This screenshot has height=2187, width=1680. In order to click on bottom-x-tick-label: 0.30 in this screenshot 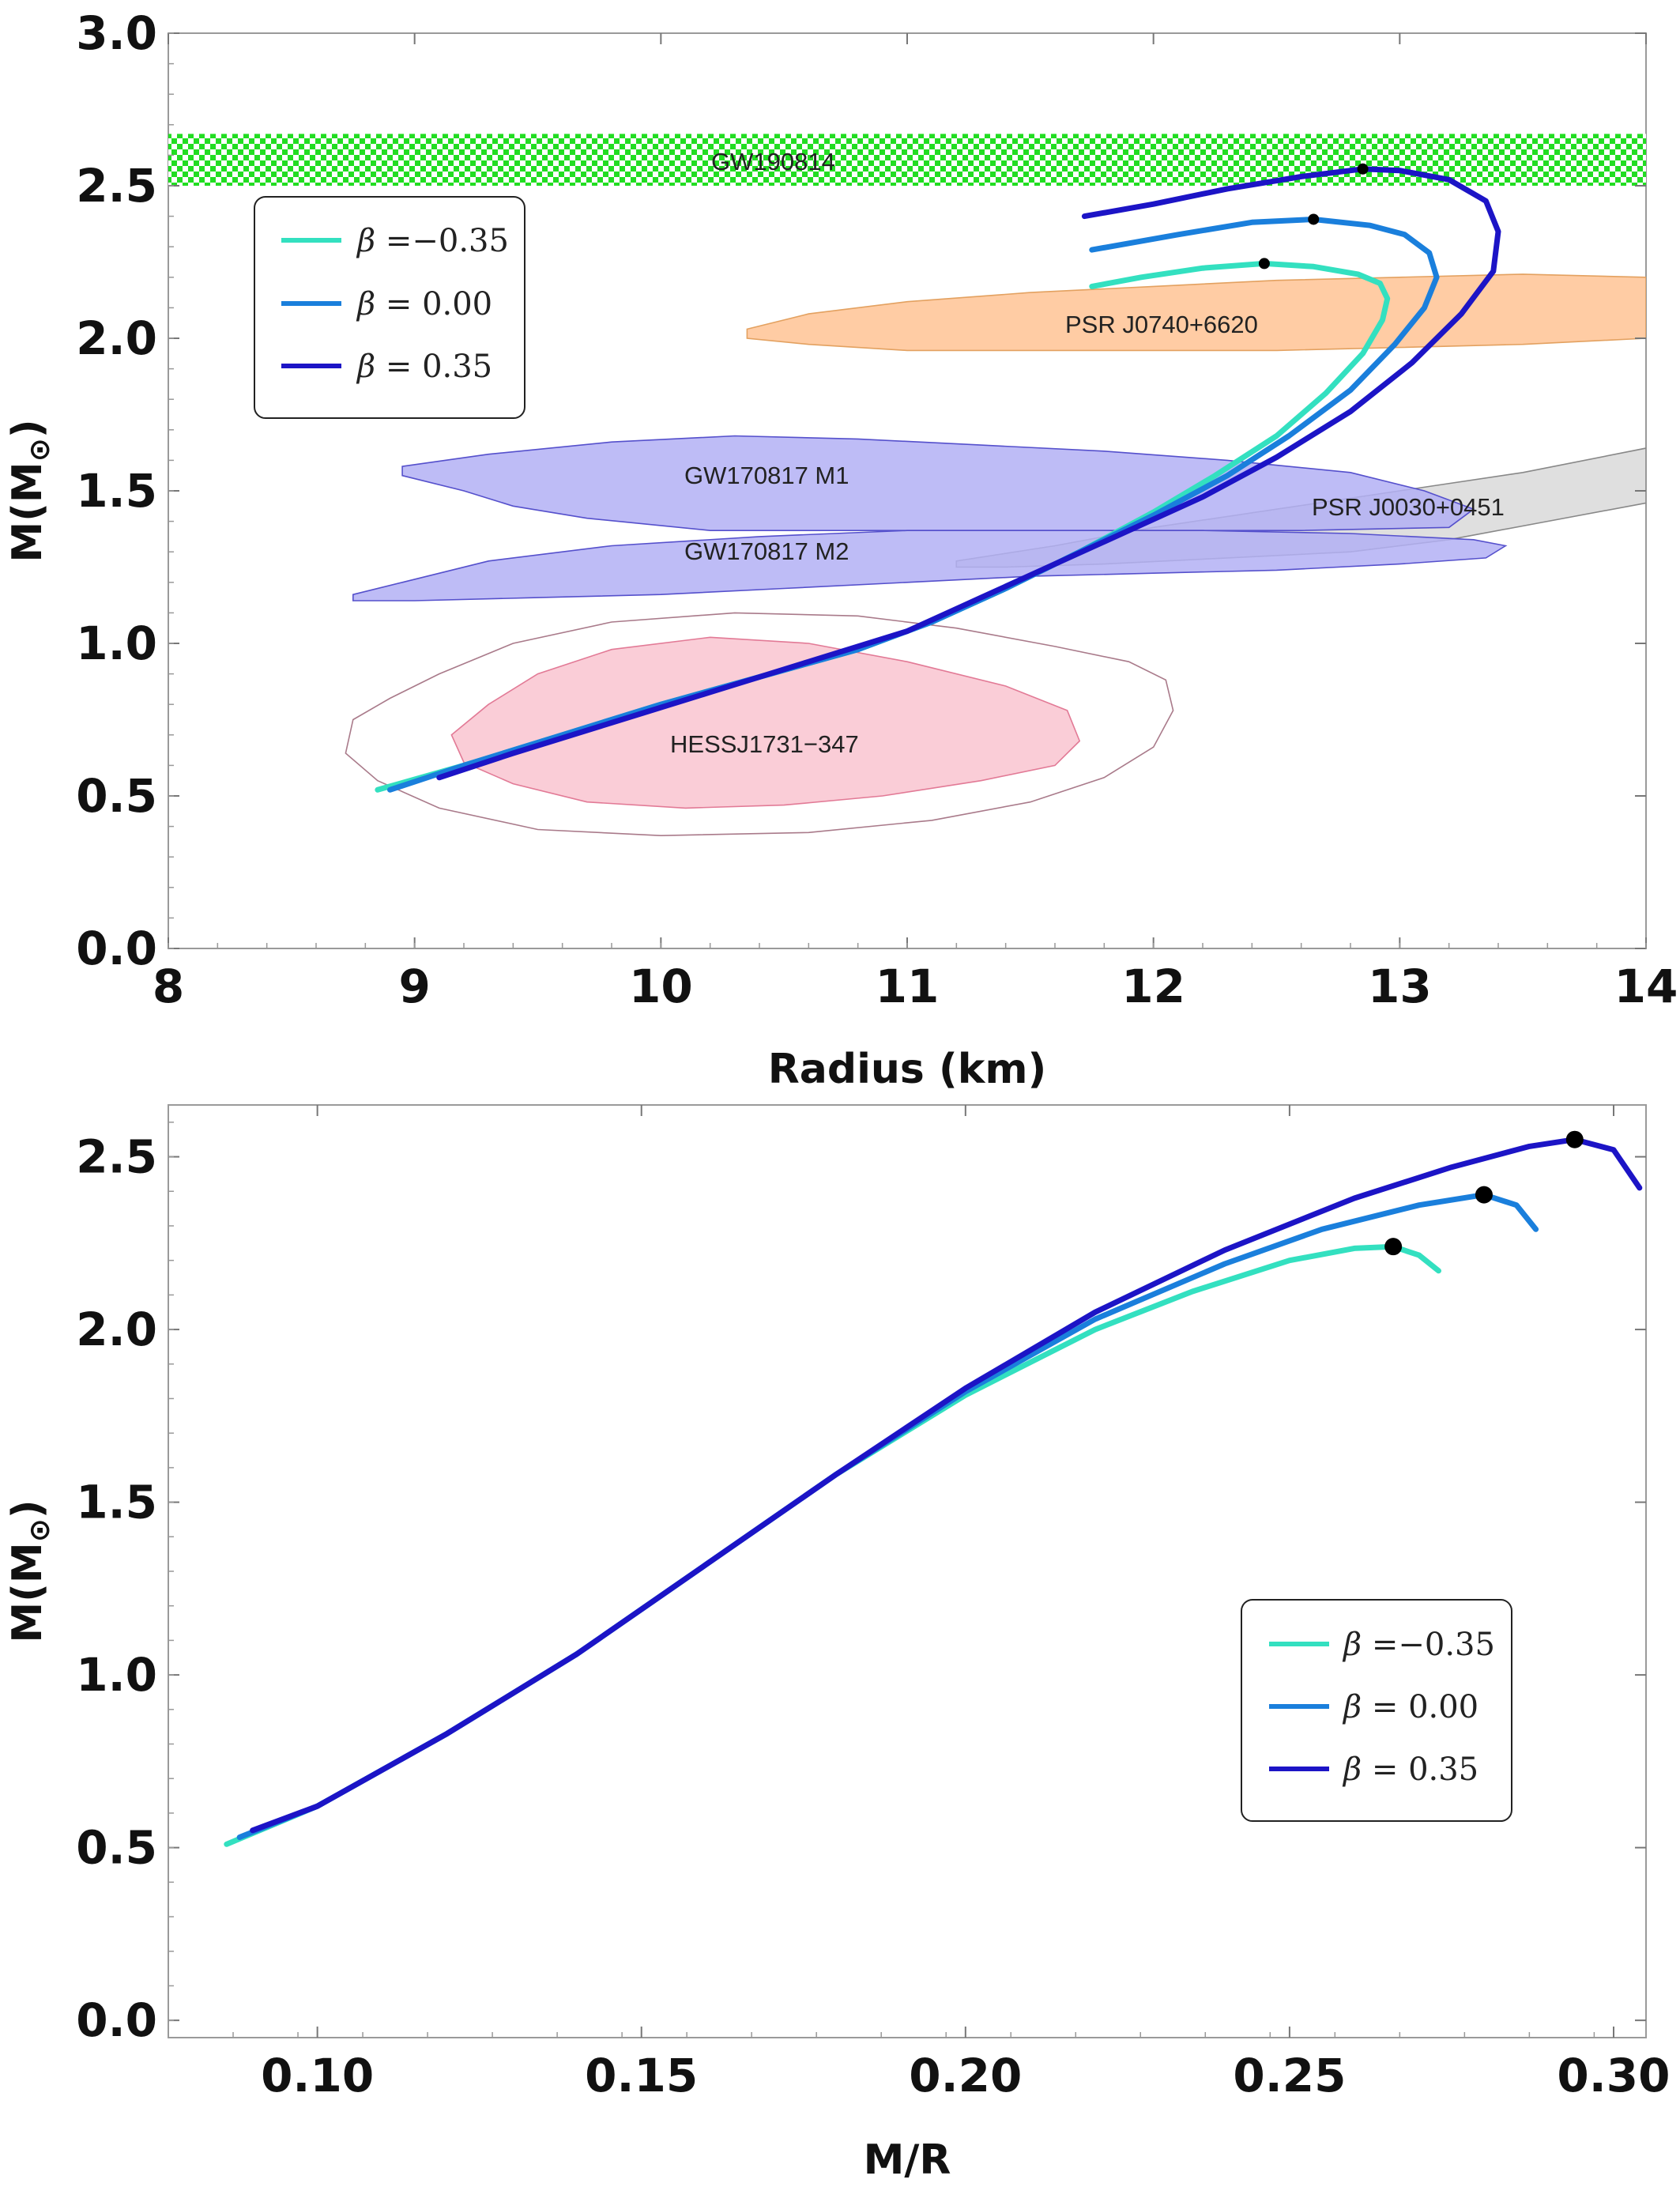, I will do `click(1613, 2075)`.